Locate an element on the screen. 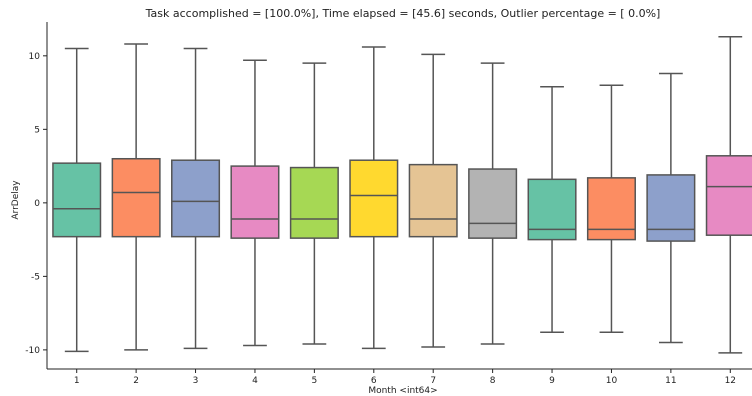 The image size is (752, 396). x-tick-label: 5 is located at coordinates (315, 381).